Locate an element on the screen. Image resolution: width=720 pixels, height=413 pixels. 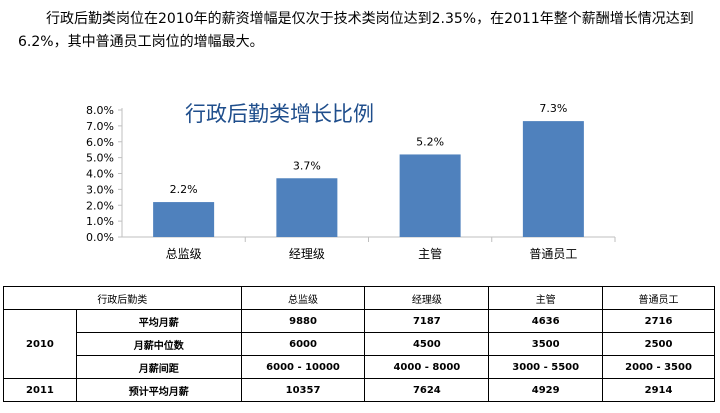
year-cell: 2010 is located at coordinates (40, 344).